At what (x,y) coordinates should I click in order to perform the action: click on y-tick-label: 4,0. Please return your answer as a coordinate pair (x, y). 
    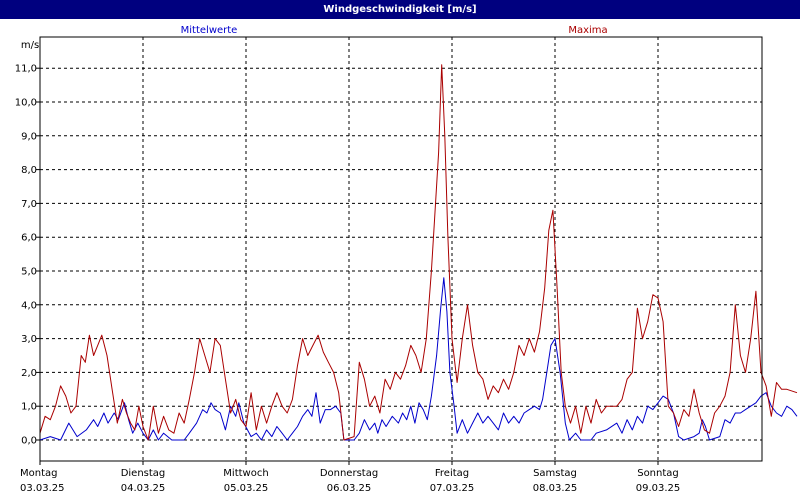
    Looking at the image, I should click on (29, 305).